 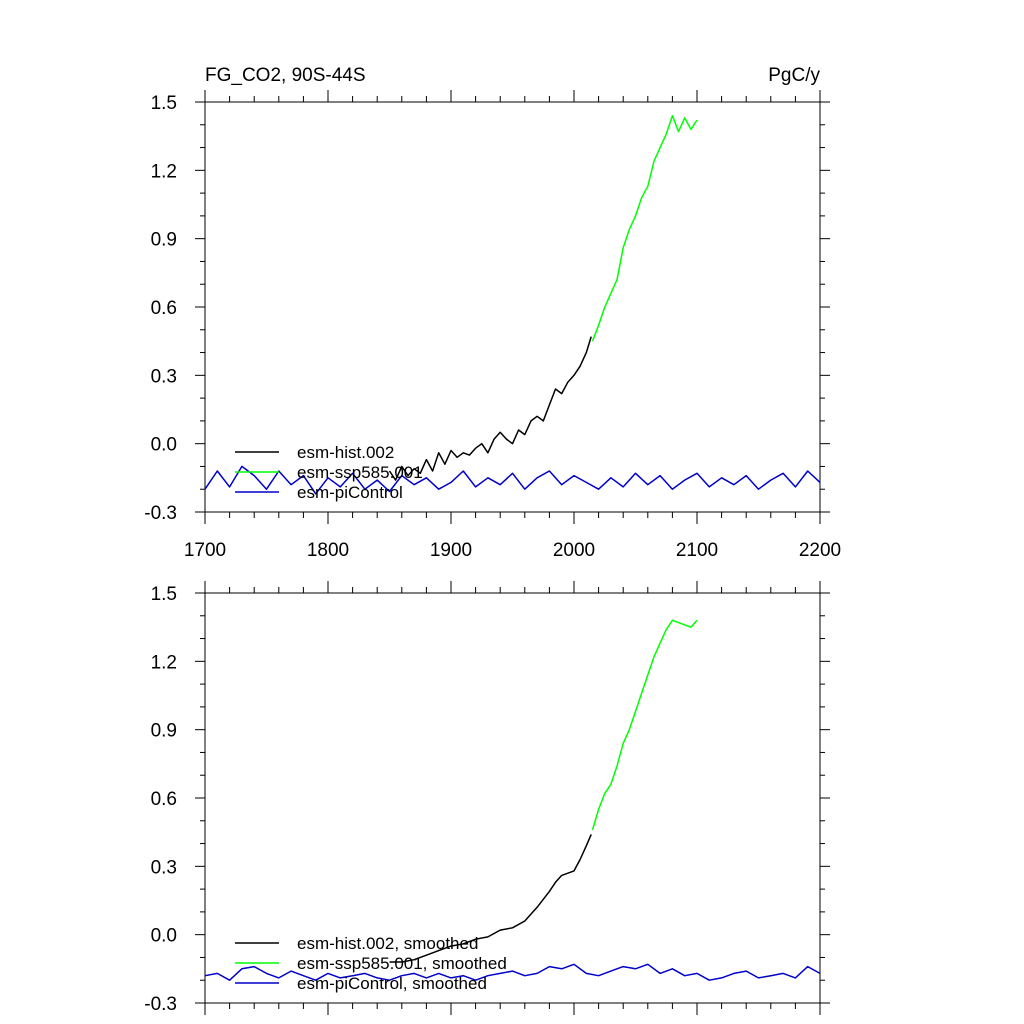 I want to click on top-legend-label: esm-hist.002, so click(x=345, y=452).